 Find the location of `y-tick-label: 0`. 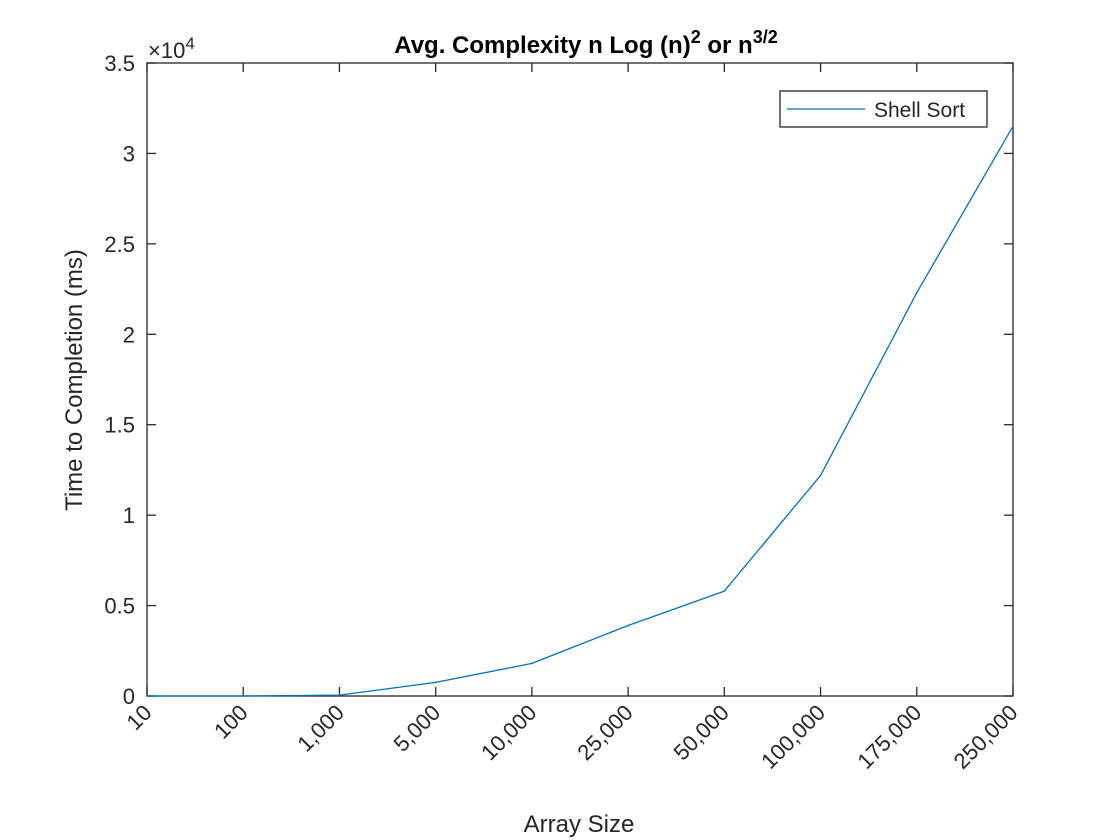

y-tick-label: 0 is located at coordinates (129, 696).